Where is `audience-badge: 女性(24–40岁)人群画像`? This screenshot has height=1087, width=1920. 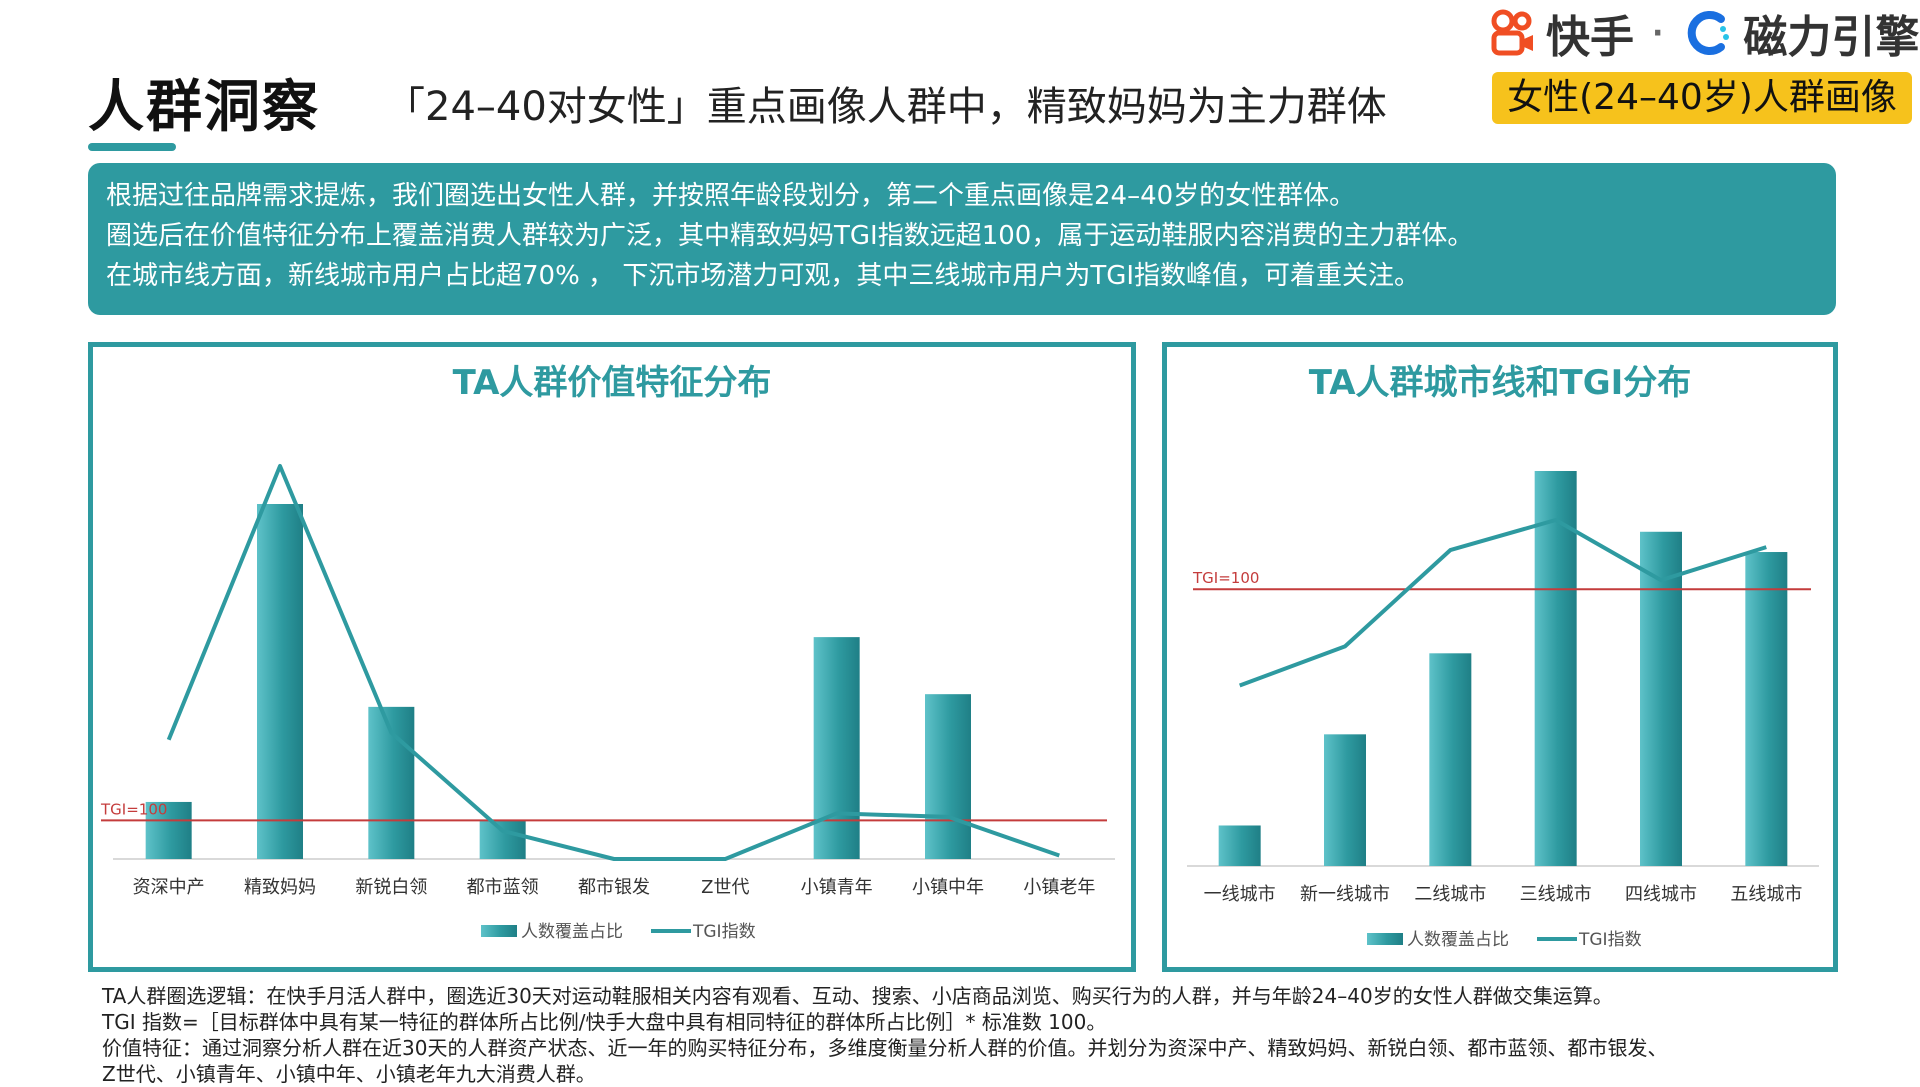
audience-badge: 女性(24–40岁)人群画像 is located at coordinates (1702, 98).